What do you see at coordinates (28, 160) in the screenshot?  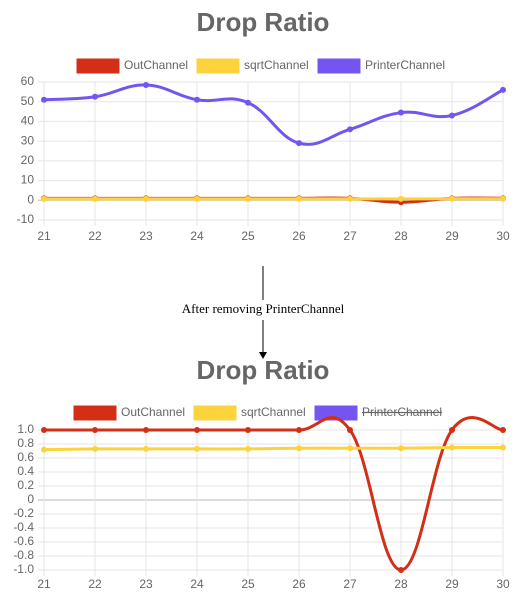 I see `y-tick-label: 20` at bounding box center [28, 160].